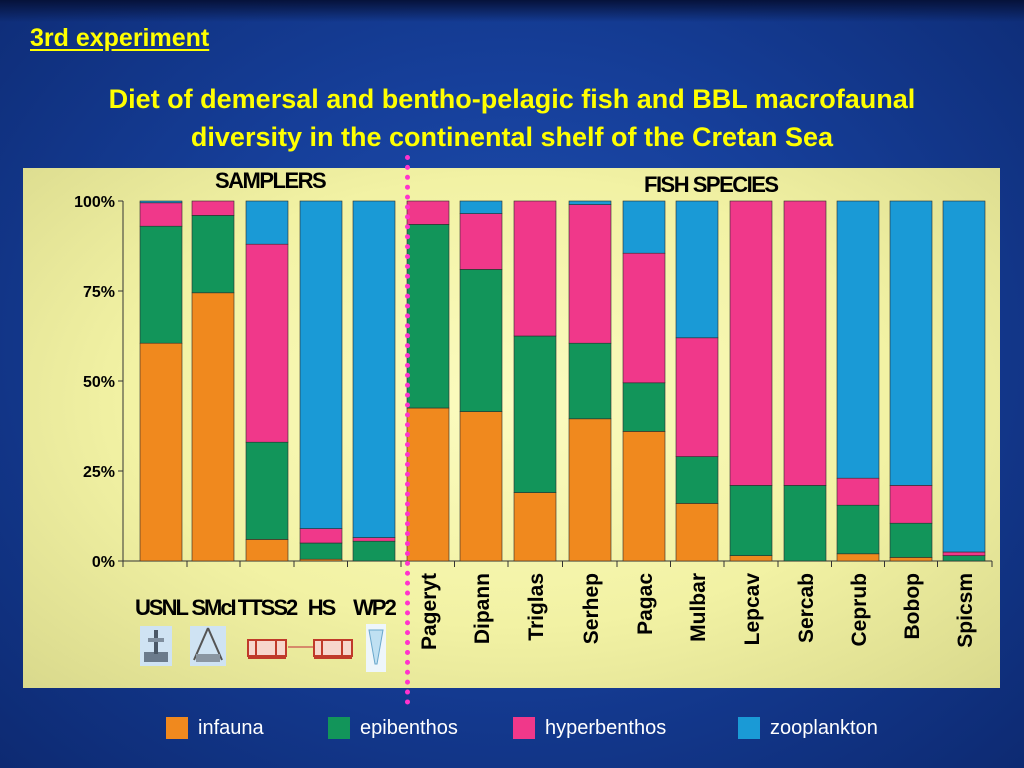  What do you see at coordinates (535, 527) in the screenshot?
I see `bar-Triglas-infauna` at bounding box center [535, 527].